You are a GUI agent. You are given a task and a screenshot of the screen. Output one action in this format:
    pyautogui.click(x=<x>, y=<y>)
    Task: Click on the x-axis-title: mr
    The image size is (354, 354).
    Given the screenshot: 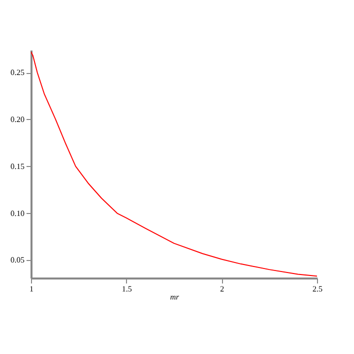 What is the action you would take?
    pyautogui.click(x=175, y=297)
    